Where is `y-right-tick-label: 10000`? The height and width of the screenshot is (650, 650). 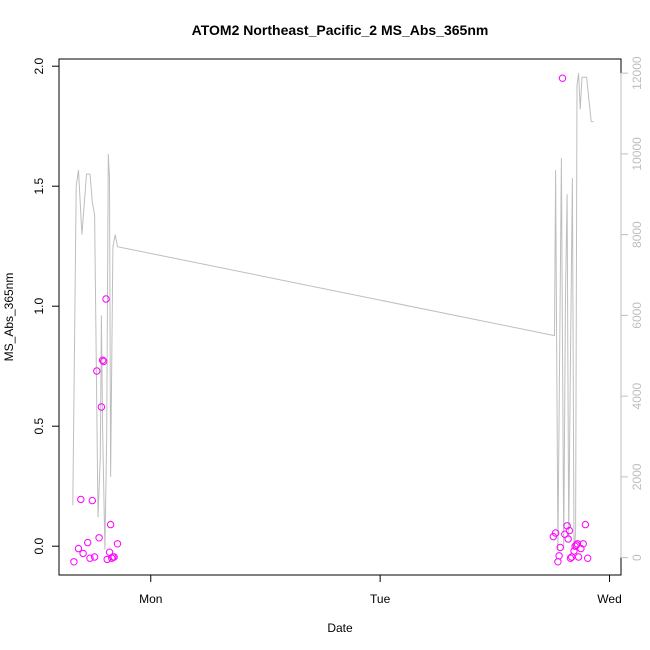
y-right-tick-label: 10000 is located at coordinates (637, 154).